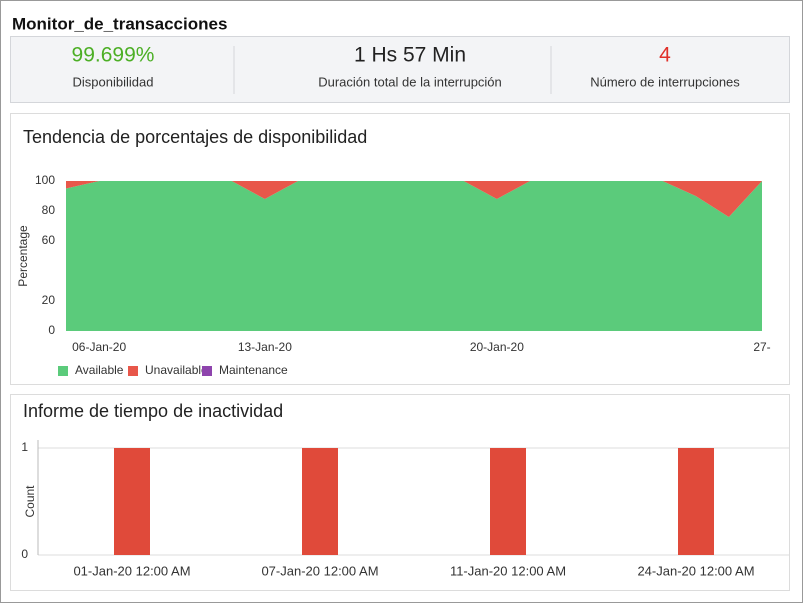 This screenshot has height=603, width=803. I want to click on y-axis-label: Count, so click(30, 501).